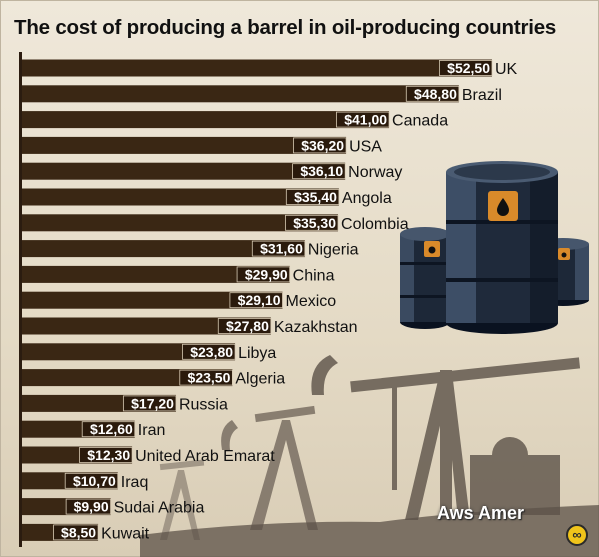 The image size is (599, 557). What do you see at coordinates (209, 378) in the screenshot?
I see `value-label: $23,50` at bounding box center [209, 378].